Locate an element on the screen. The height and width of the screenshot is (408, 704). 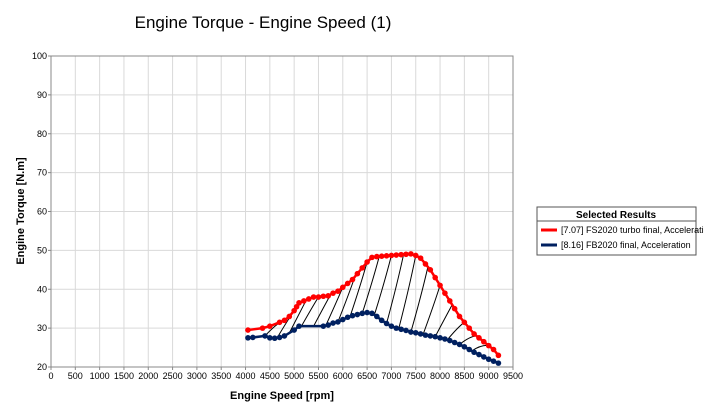
x-tick-label: 9000 is located at coordinates (489, 376).